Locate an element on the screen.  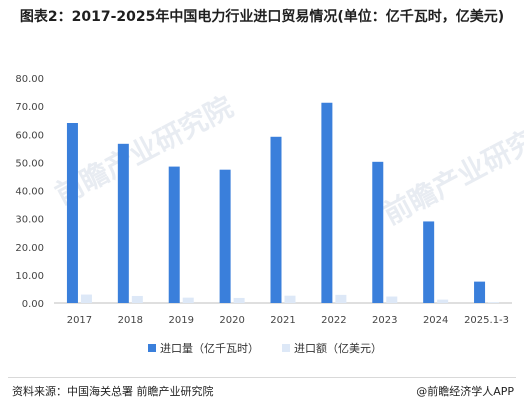
x-tick-label: 2018 is located at coordinates (130, 320).